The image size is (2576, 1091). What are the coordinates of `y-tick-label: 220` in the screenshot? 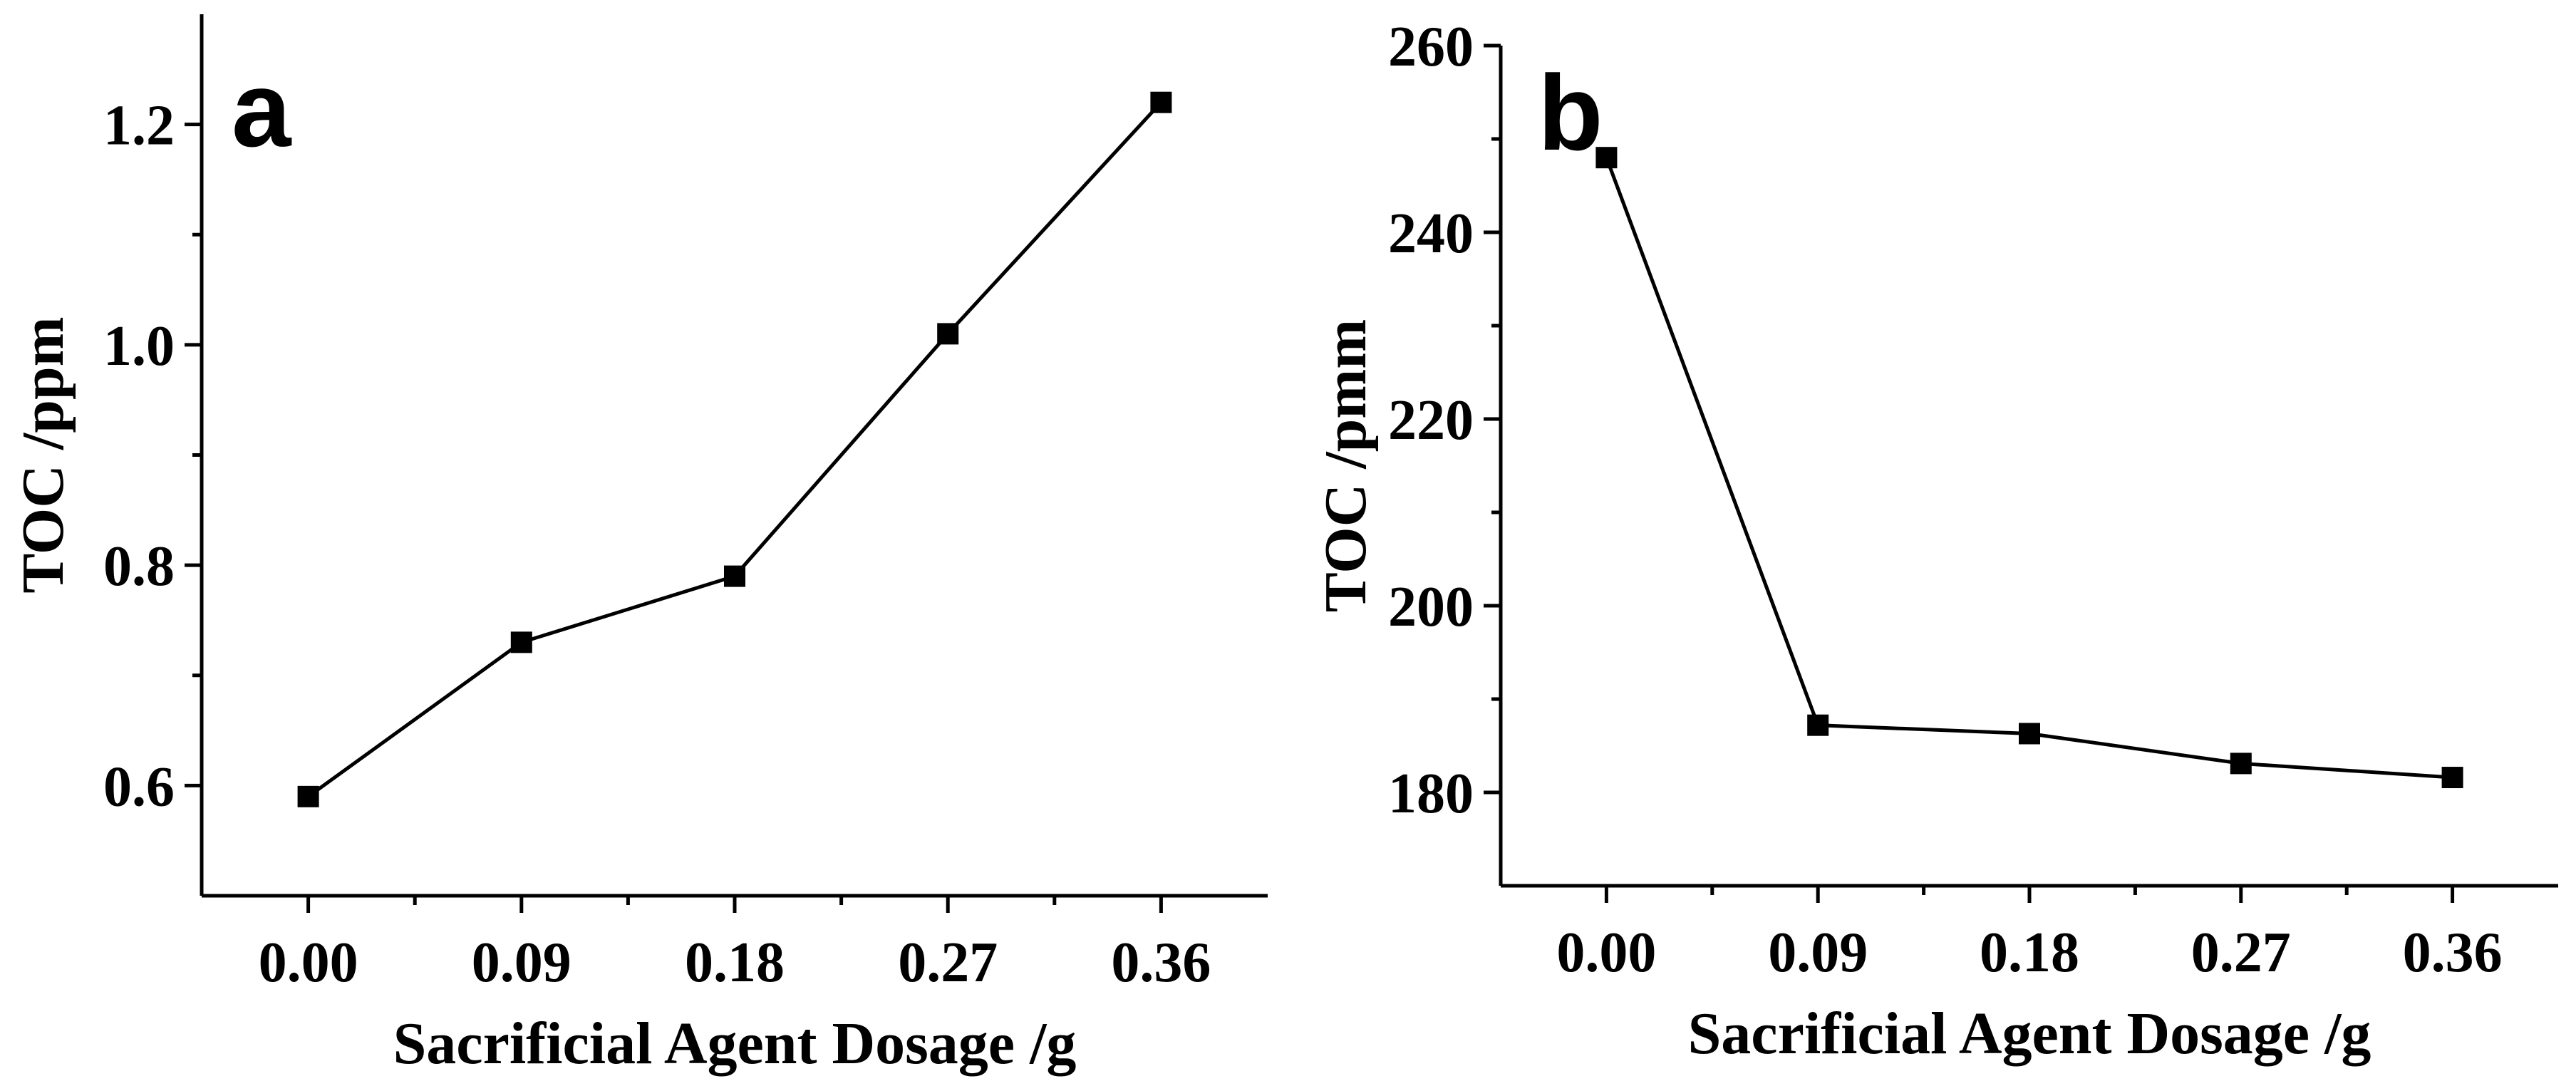 It's located at (1431, 420).